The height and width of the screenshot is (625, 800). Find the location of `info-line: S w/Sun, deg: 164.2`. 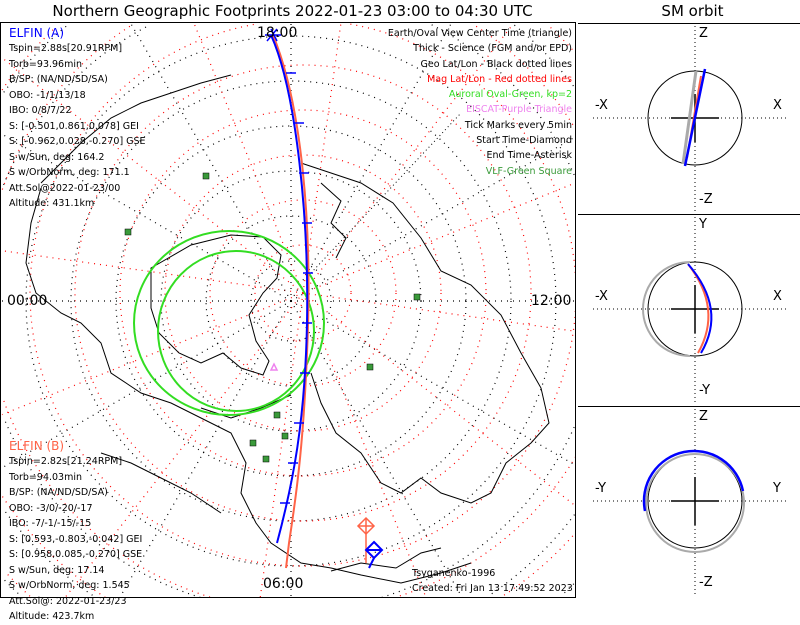

info-line: S w/Sun, deg: 164.2 is located at coordinates (57, 157).